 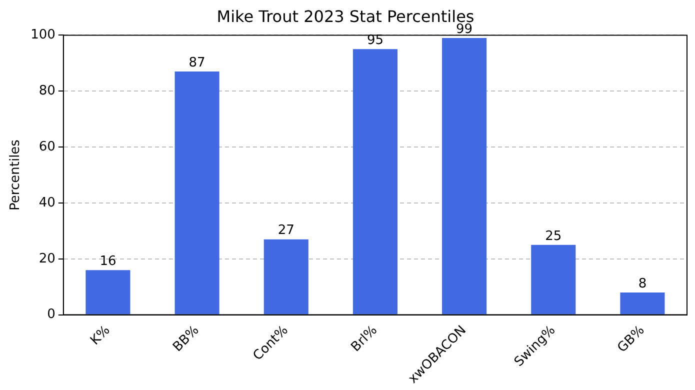 What do you see at coordinates (47, 202) in the screenshot?
I see `y-tick-label: 40` at bounding box center [47, 202].